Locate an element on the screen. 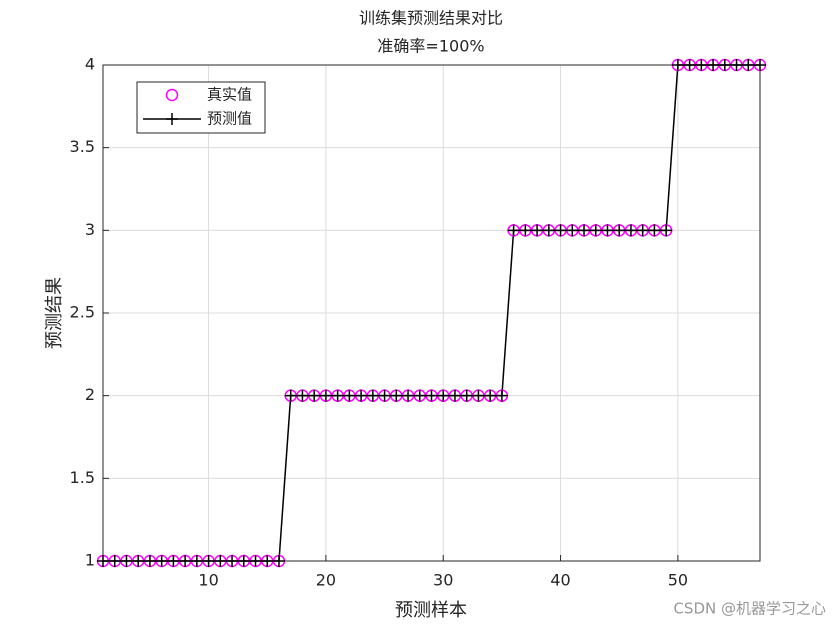 The height and width of the screenshot is (630, 840). y-tick-label: 4 is located at coordinates (90, 64).